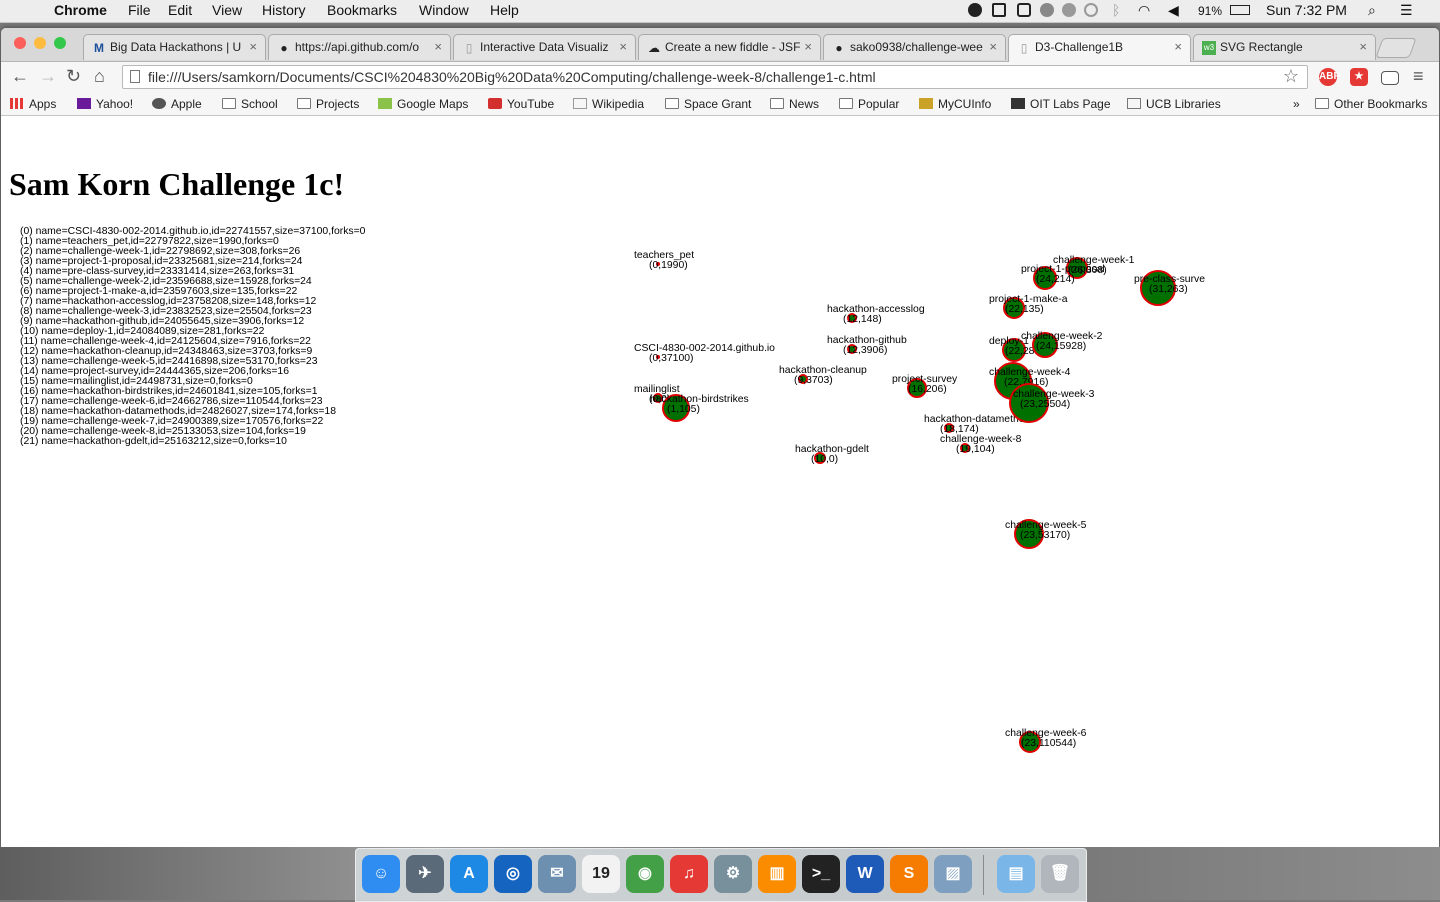 The image size is (1440, 902). I want to click on extension-icon: ★, so click(1359, 77).